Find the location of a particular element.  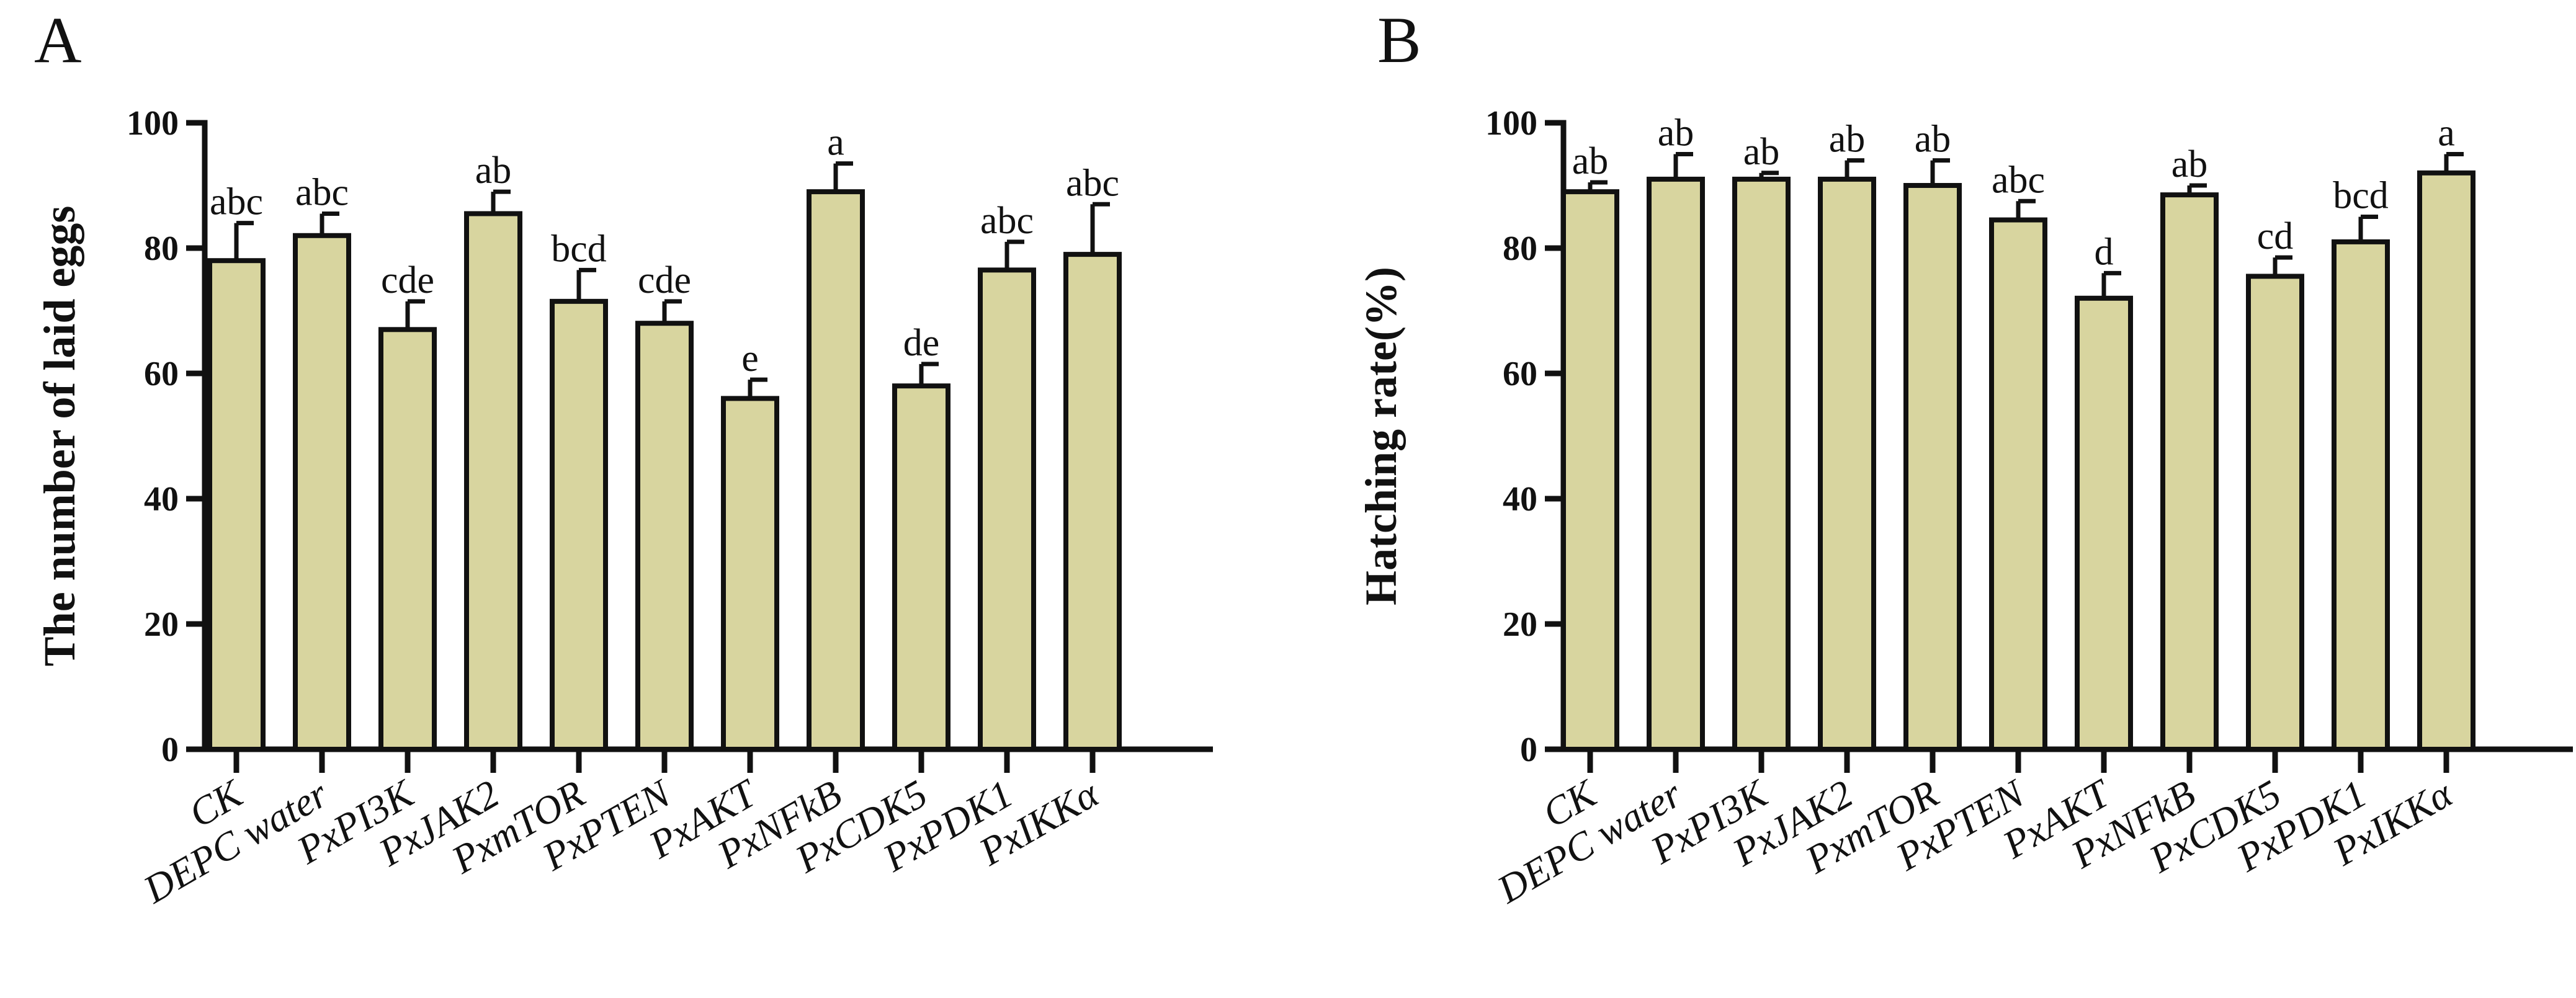

chart-b-significance-label: bcd is located at coordinates (2361, 196).